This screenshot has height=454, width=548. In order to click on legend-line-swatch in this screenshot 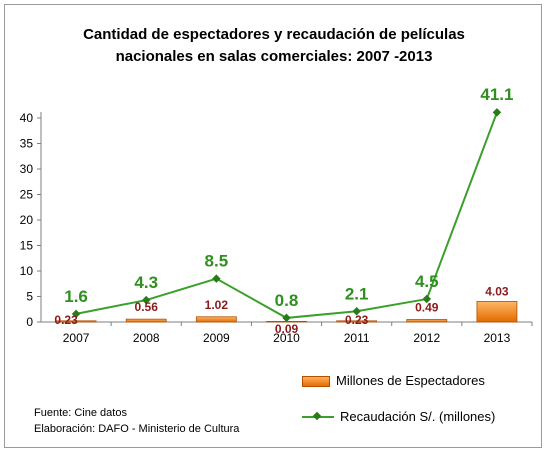, I will do `click(318, 417)`.